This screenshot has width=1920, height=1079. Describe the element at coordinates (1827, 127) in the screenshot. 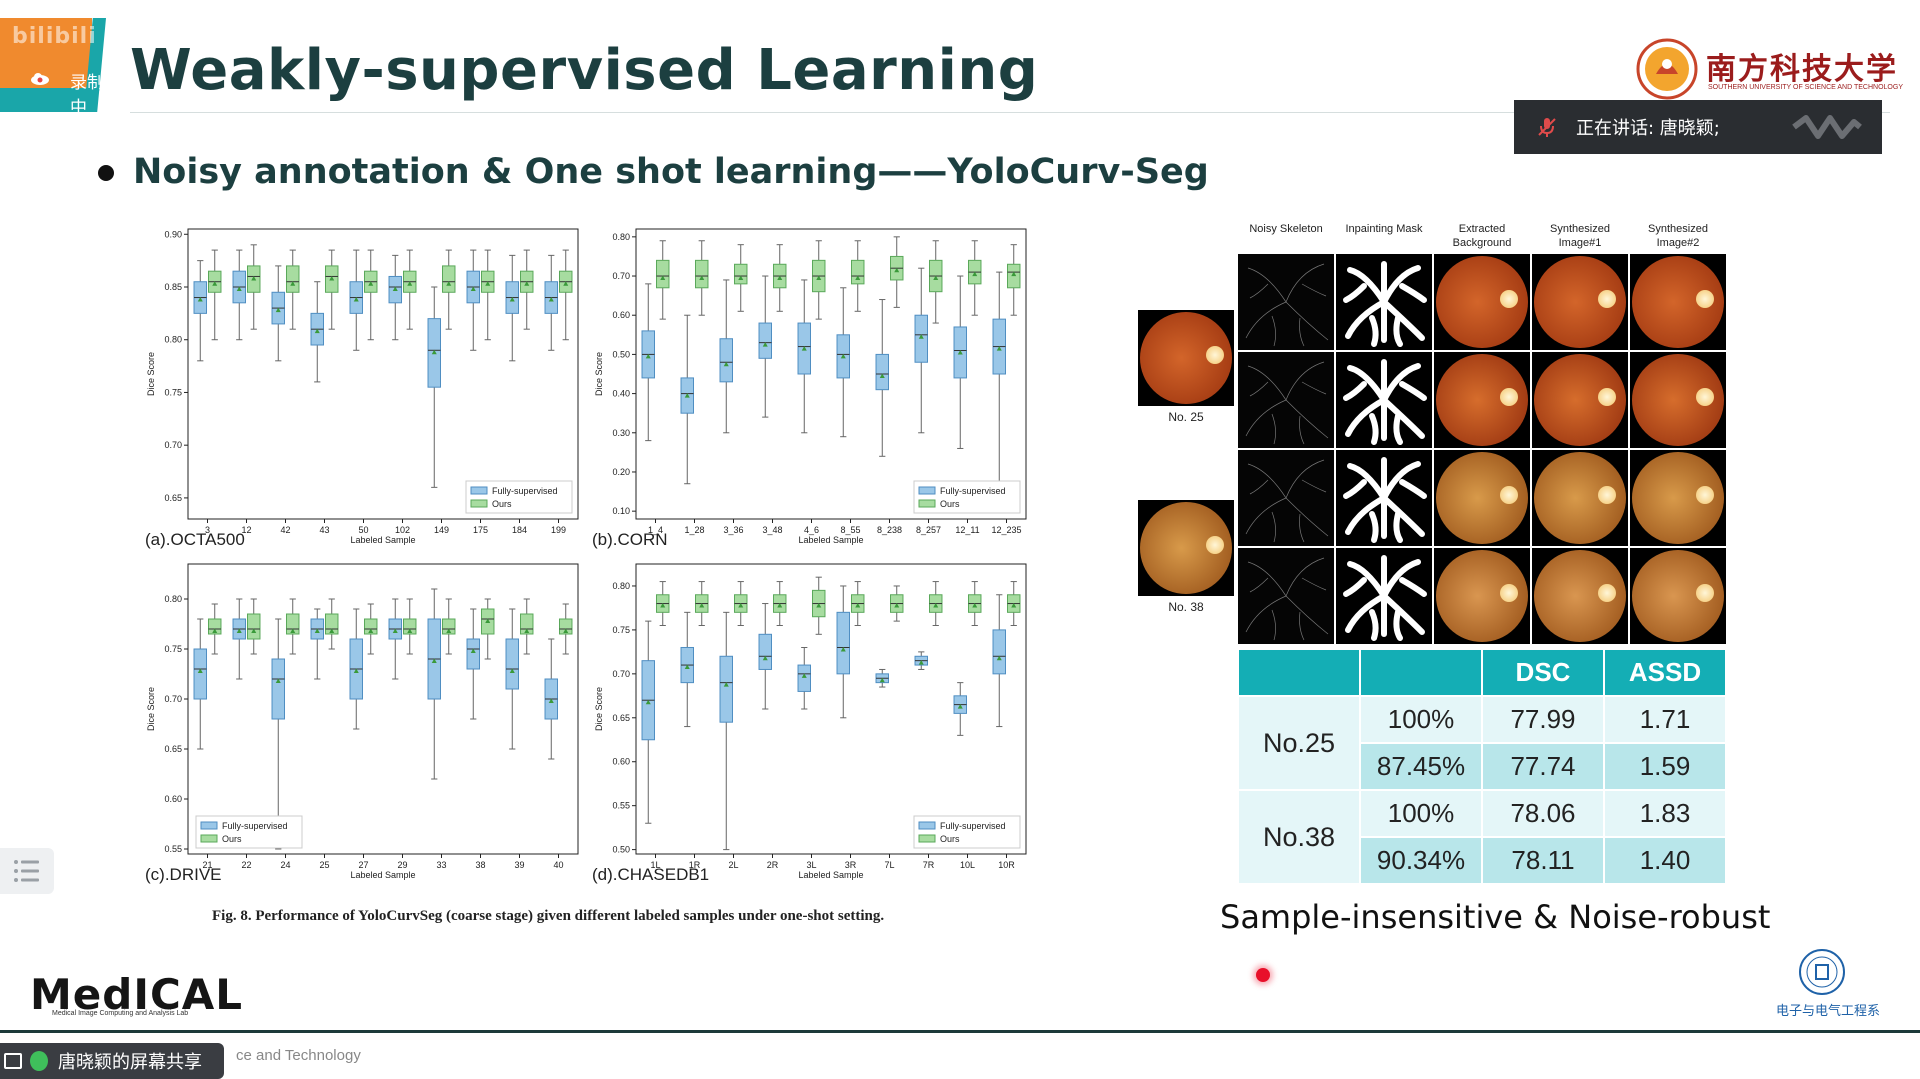

I see `voice-wave-icon` at that location.